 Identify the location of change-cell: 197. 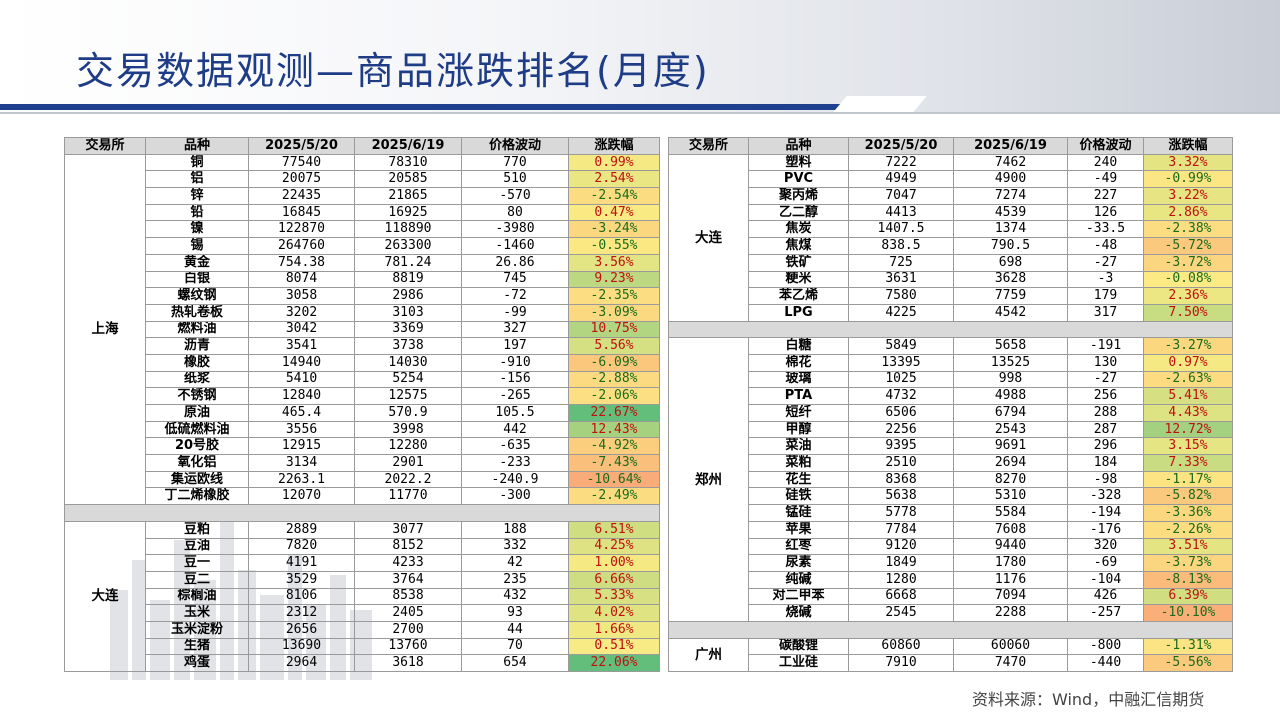
(515, 346).